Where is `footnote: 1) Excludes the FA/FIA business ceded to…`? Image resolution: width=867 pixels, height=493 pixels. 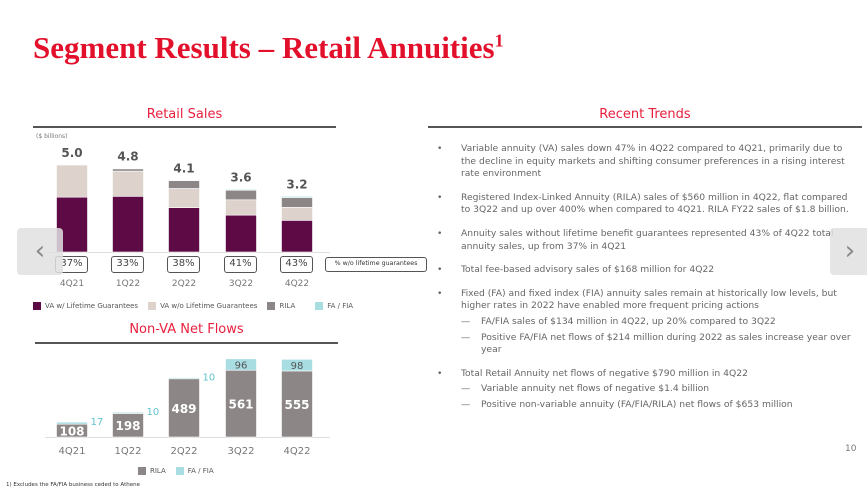
footnote: 1) Excludes the FA/FIA business ceded to… is located at coordinates (73, 485).